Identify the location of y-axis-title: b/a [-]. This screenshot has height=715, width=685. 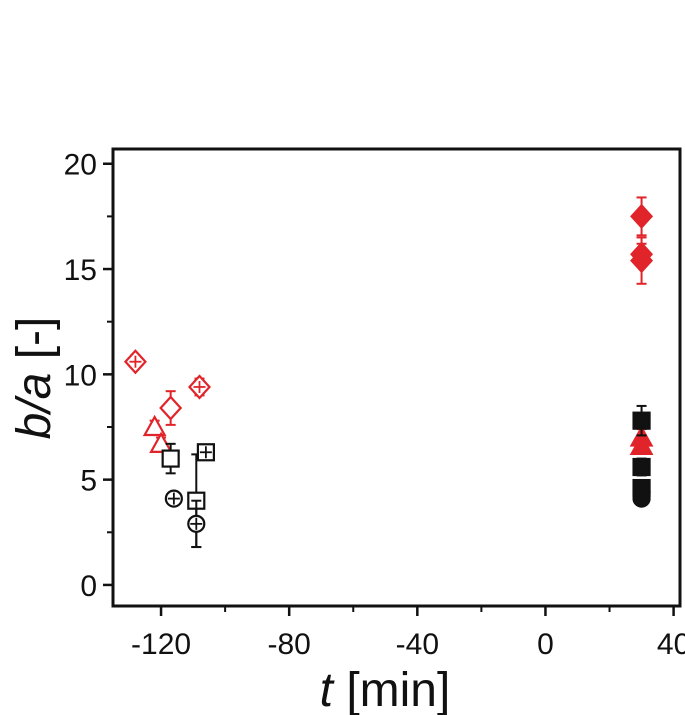
(34, 378).